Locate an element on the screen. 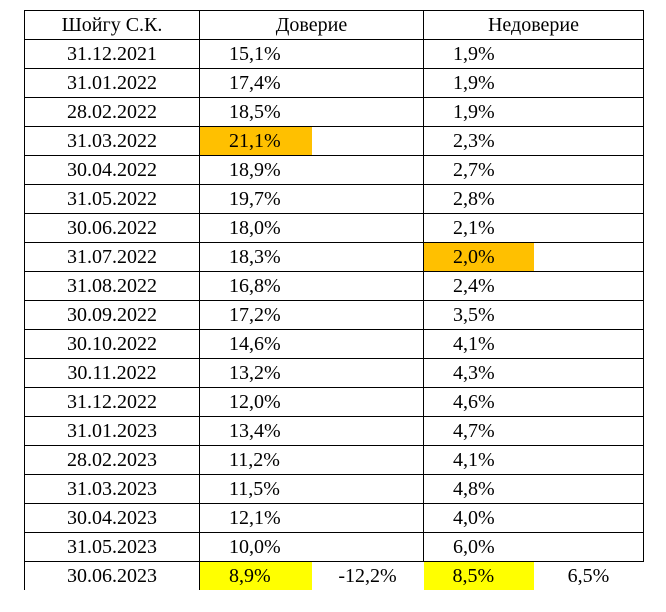  trust-cell: 10,0% is located at coordinates (255, 547).